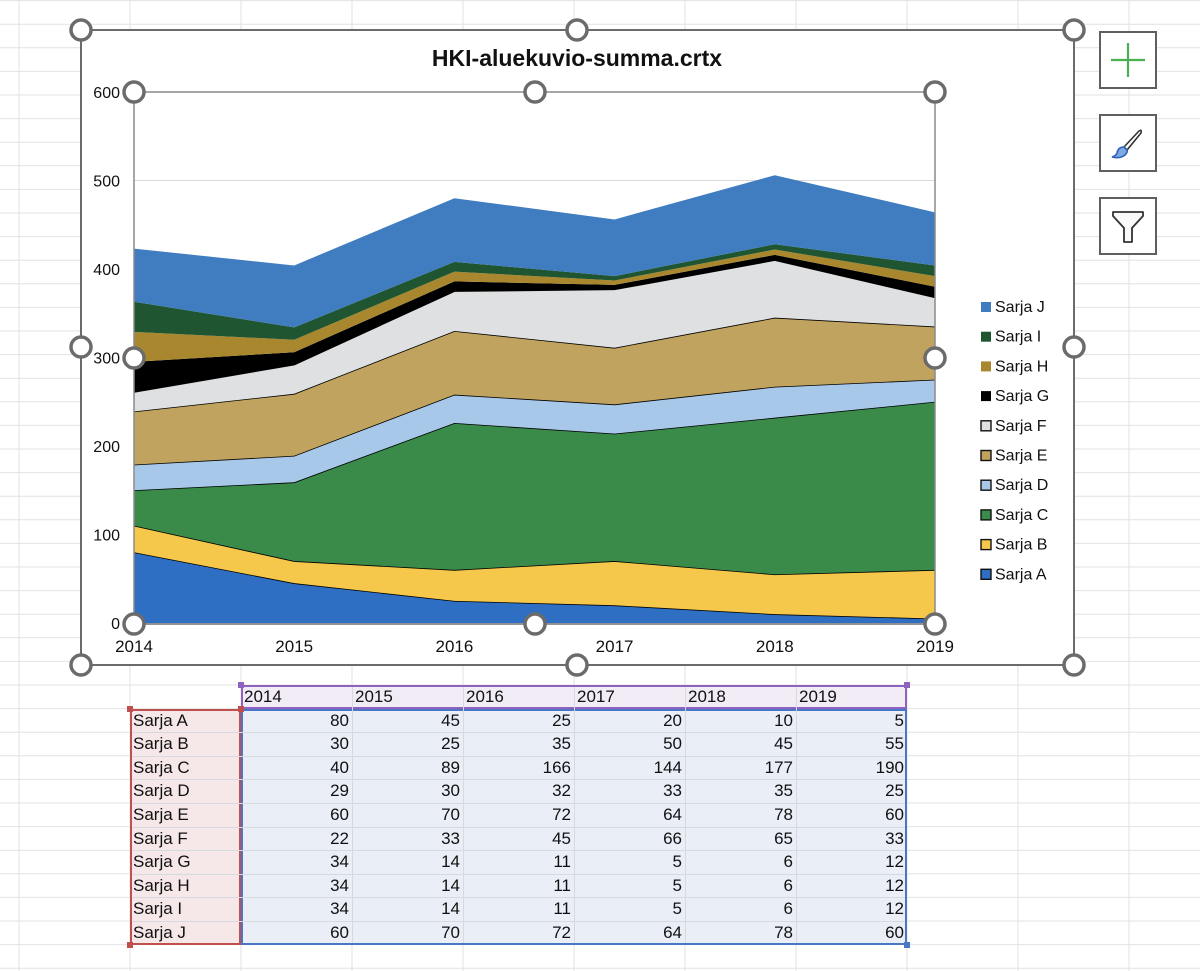 The width and height of the screenshot is (1200, 971). Describe the element at coordinates (374, 696) in the screenshot. I see `header-cell: 2015` at that location.